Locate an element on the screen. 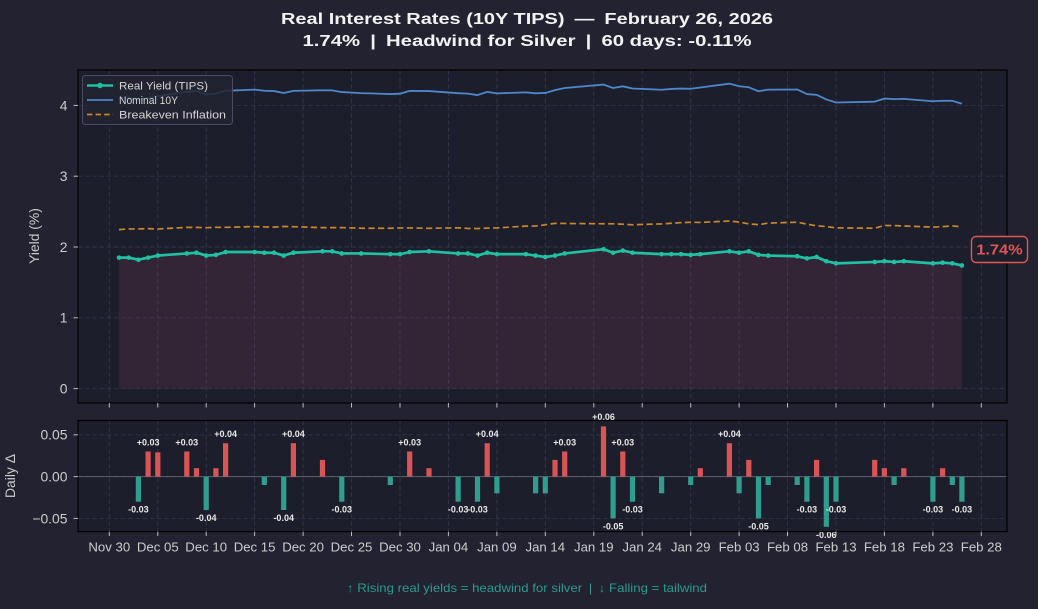 This screenshot has width=1038, height=609. svg-text: 3 is located at coordinates (64, 176).